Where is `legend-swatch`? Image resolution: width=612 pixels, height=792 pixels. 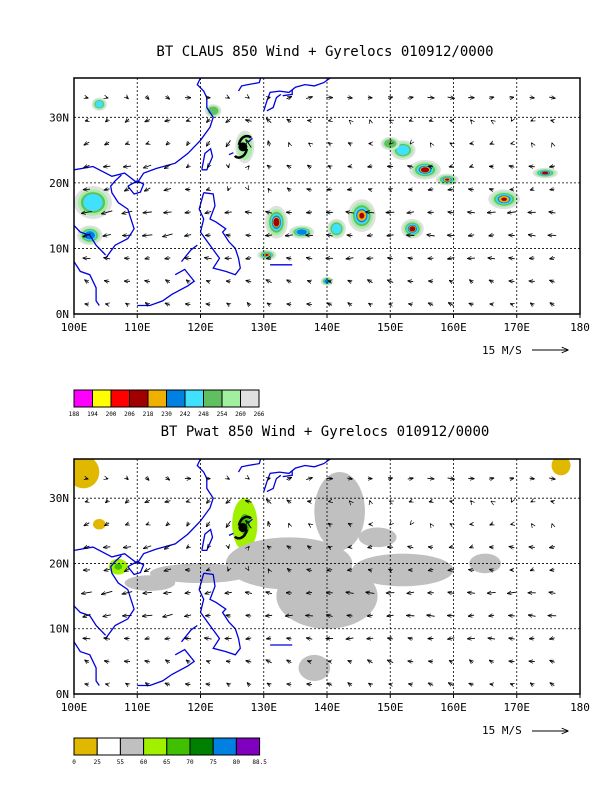
legend-swatch is located at coordinates (176, 398).